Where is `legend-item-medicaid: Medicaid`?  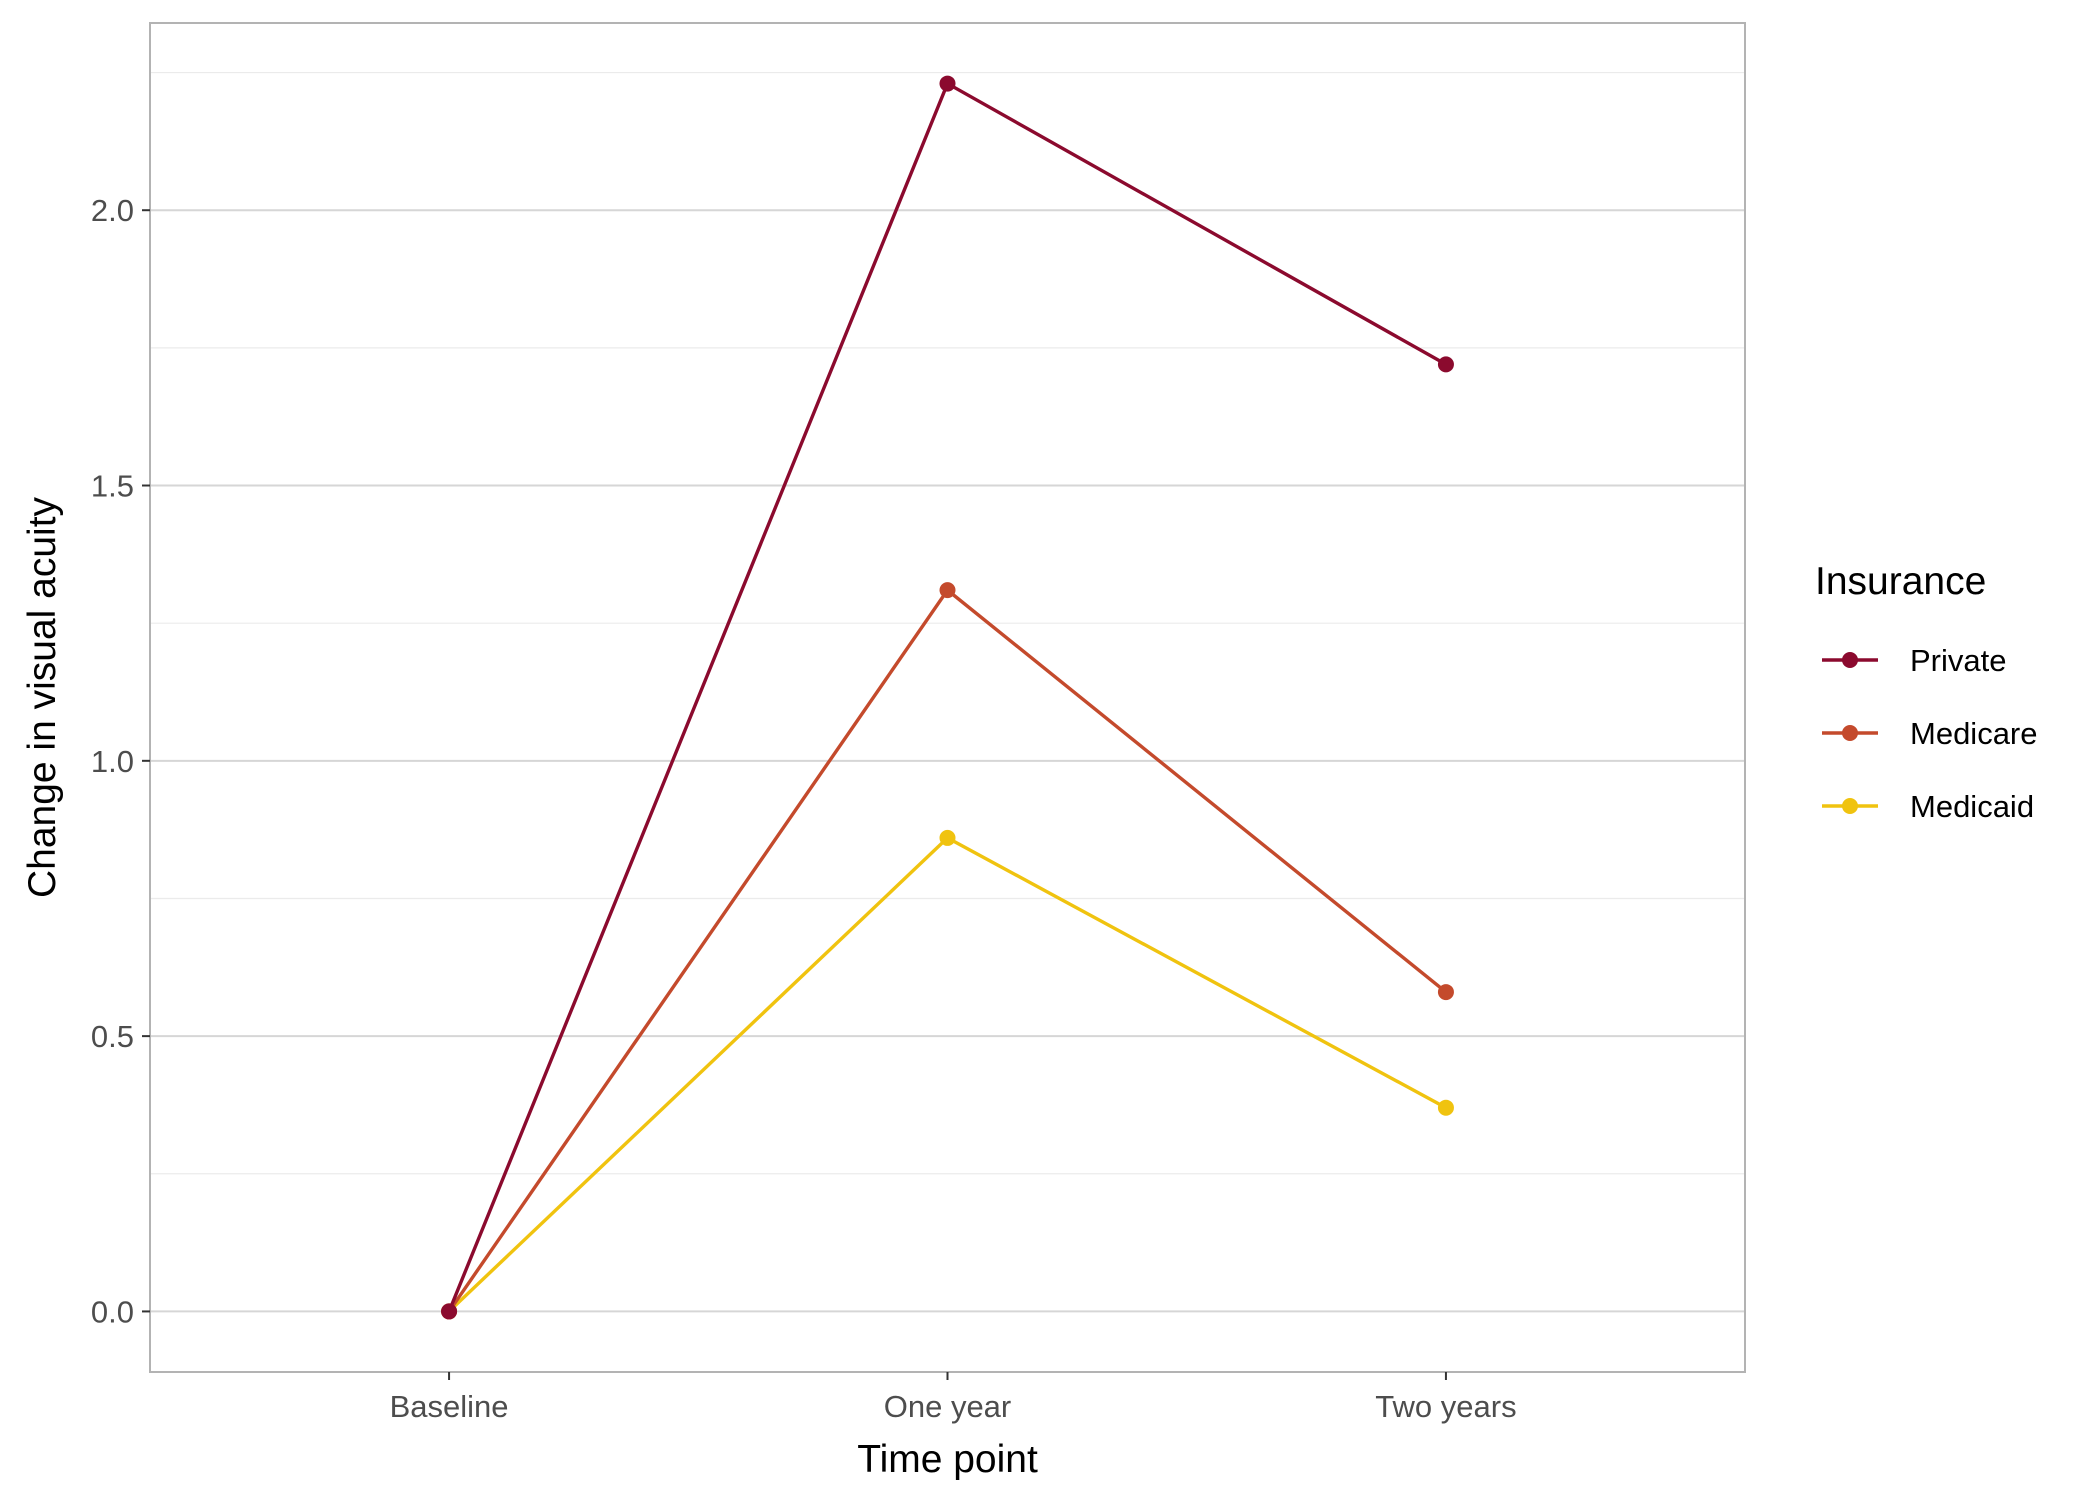
legend-item-medicaid: Medicaid is located at coordinates (1928, 806).